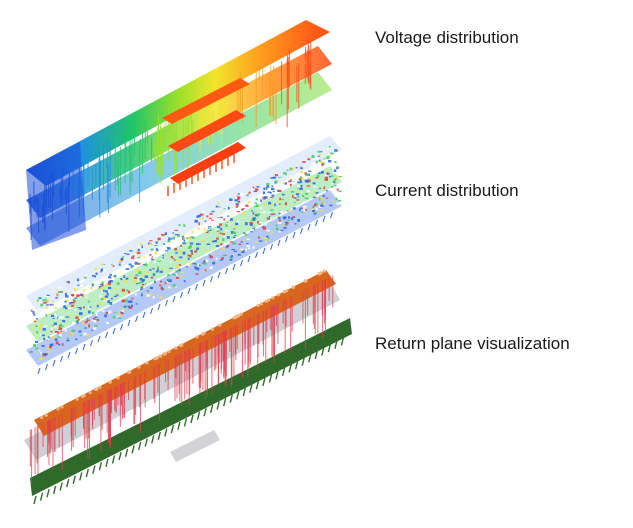 Image resolution: width=633 pixels, height=528 pixels. What do you see at coordinates (206, 131) in the screenshot?
I see `voltage-hotspot` at bounding box center [206, 131].